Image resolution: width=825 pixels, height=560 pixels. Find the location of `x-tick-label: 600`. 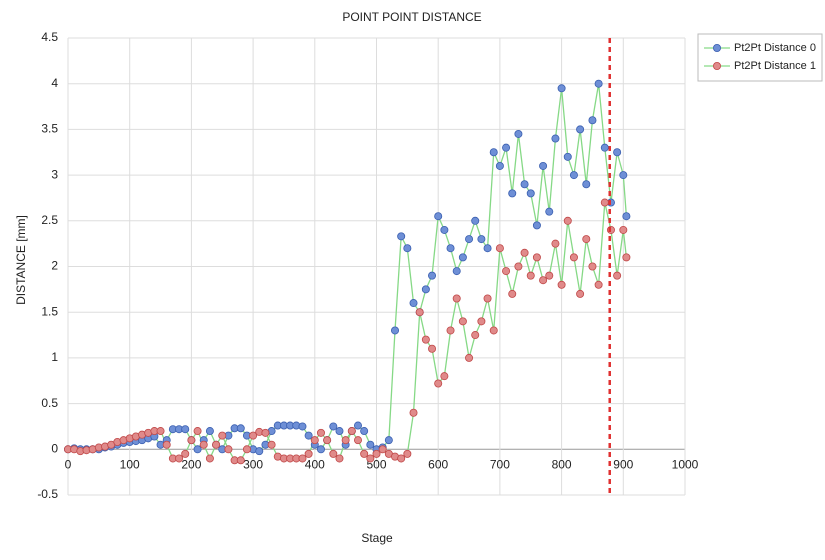

x-tick-label: 600 is located at coordinates (438, 464).